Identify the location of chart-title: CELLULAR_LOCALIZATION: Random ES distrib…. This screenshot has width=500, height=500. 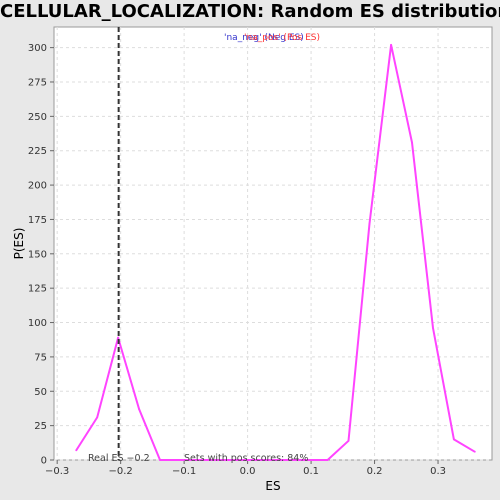
(250, 11).